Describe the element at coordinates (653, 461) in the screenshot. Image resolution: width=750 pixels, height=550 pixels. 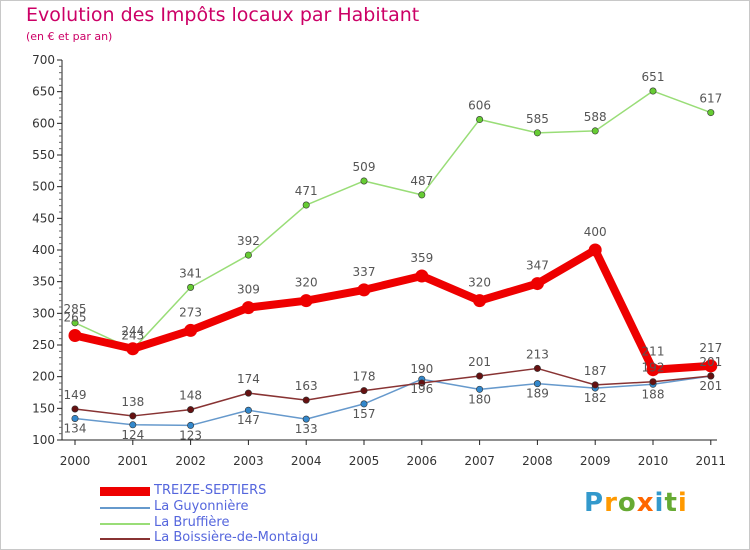
I see `x-tick-label: 2010` at that location.